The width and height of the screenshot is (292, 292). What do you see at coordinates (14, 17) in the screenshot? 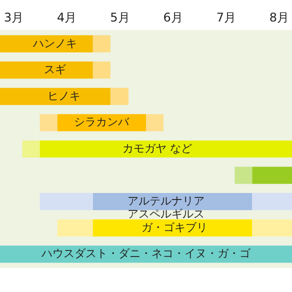
I see `x-tick-label: 3月` at bounding box center [14, 17].